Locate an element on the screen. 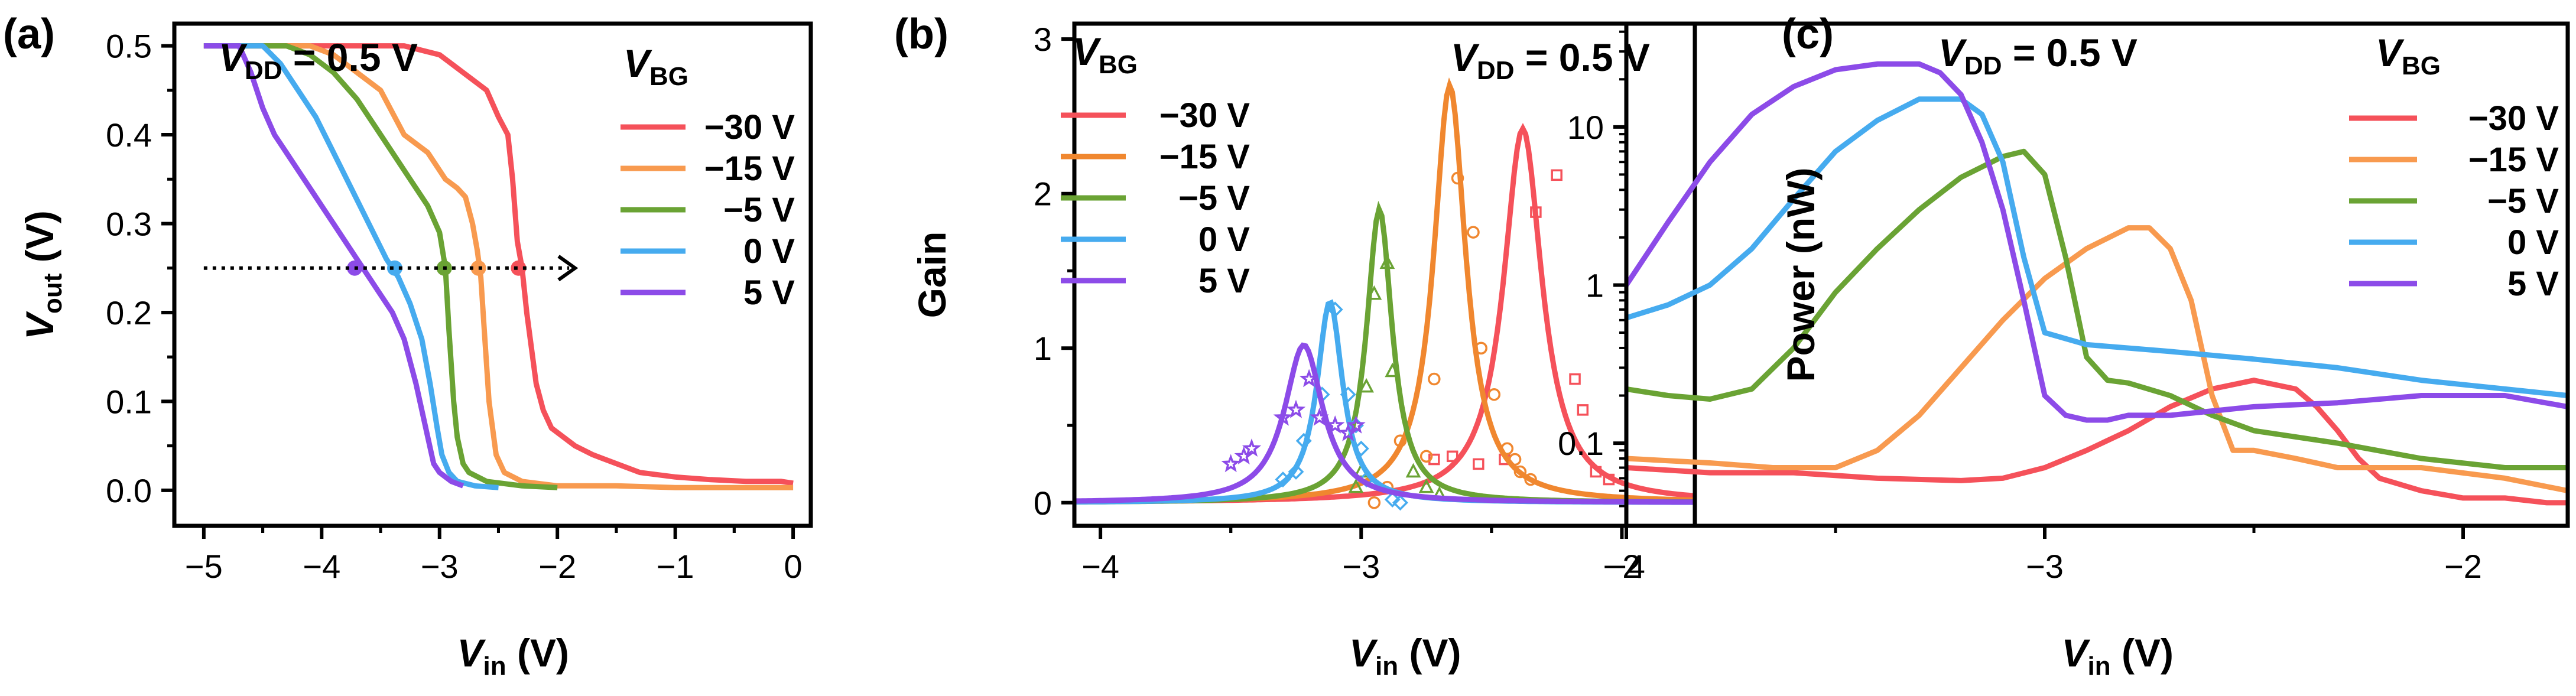 This screenshot has width=2576, height=696. series-4-line is located at coordinates (333, 266).